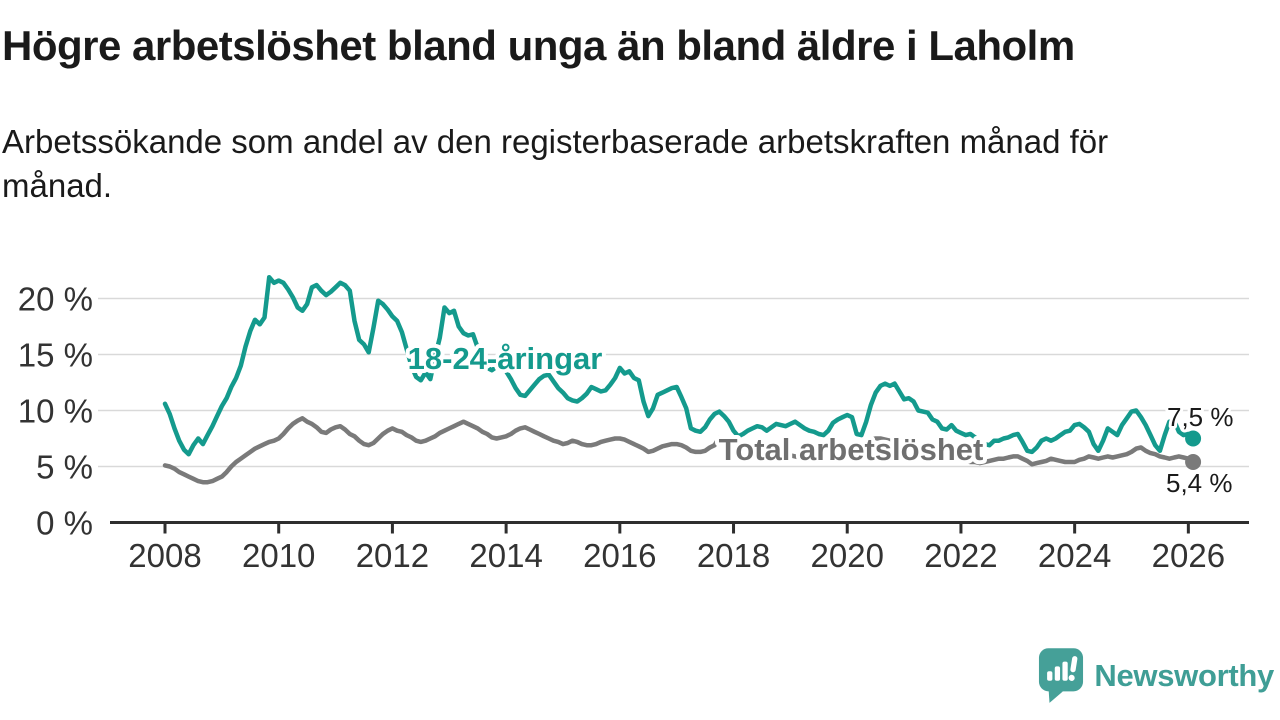 This screenshot has width=1280, height=720. Describe the element at coordinates (619, 555) in the screenshot. I see `x-tick-label-2016: 2016` at that location.